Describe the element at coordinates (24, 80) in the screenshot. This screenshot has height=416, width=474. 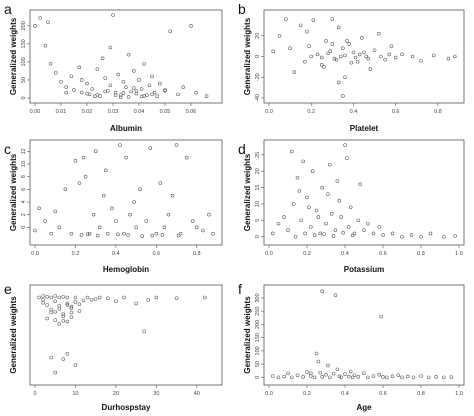
I see `y-tick-label: 50` at that location.